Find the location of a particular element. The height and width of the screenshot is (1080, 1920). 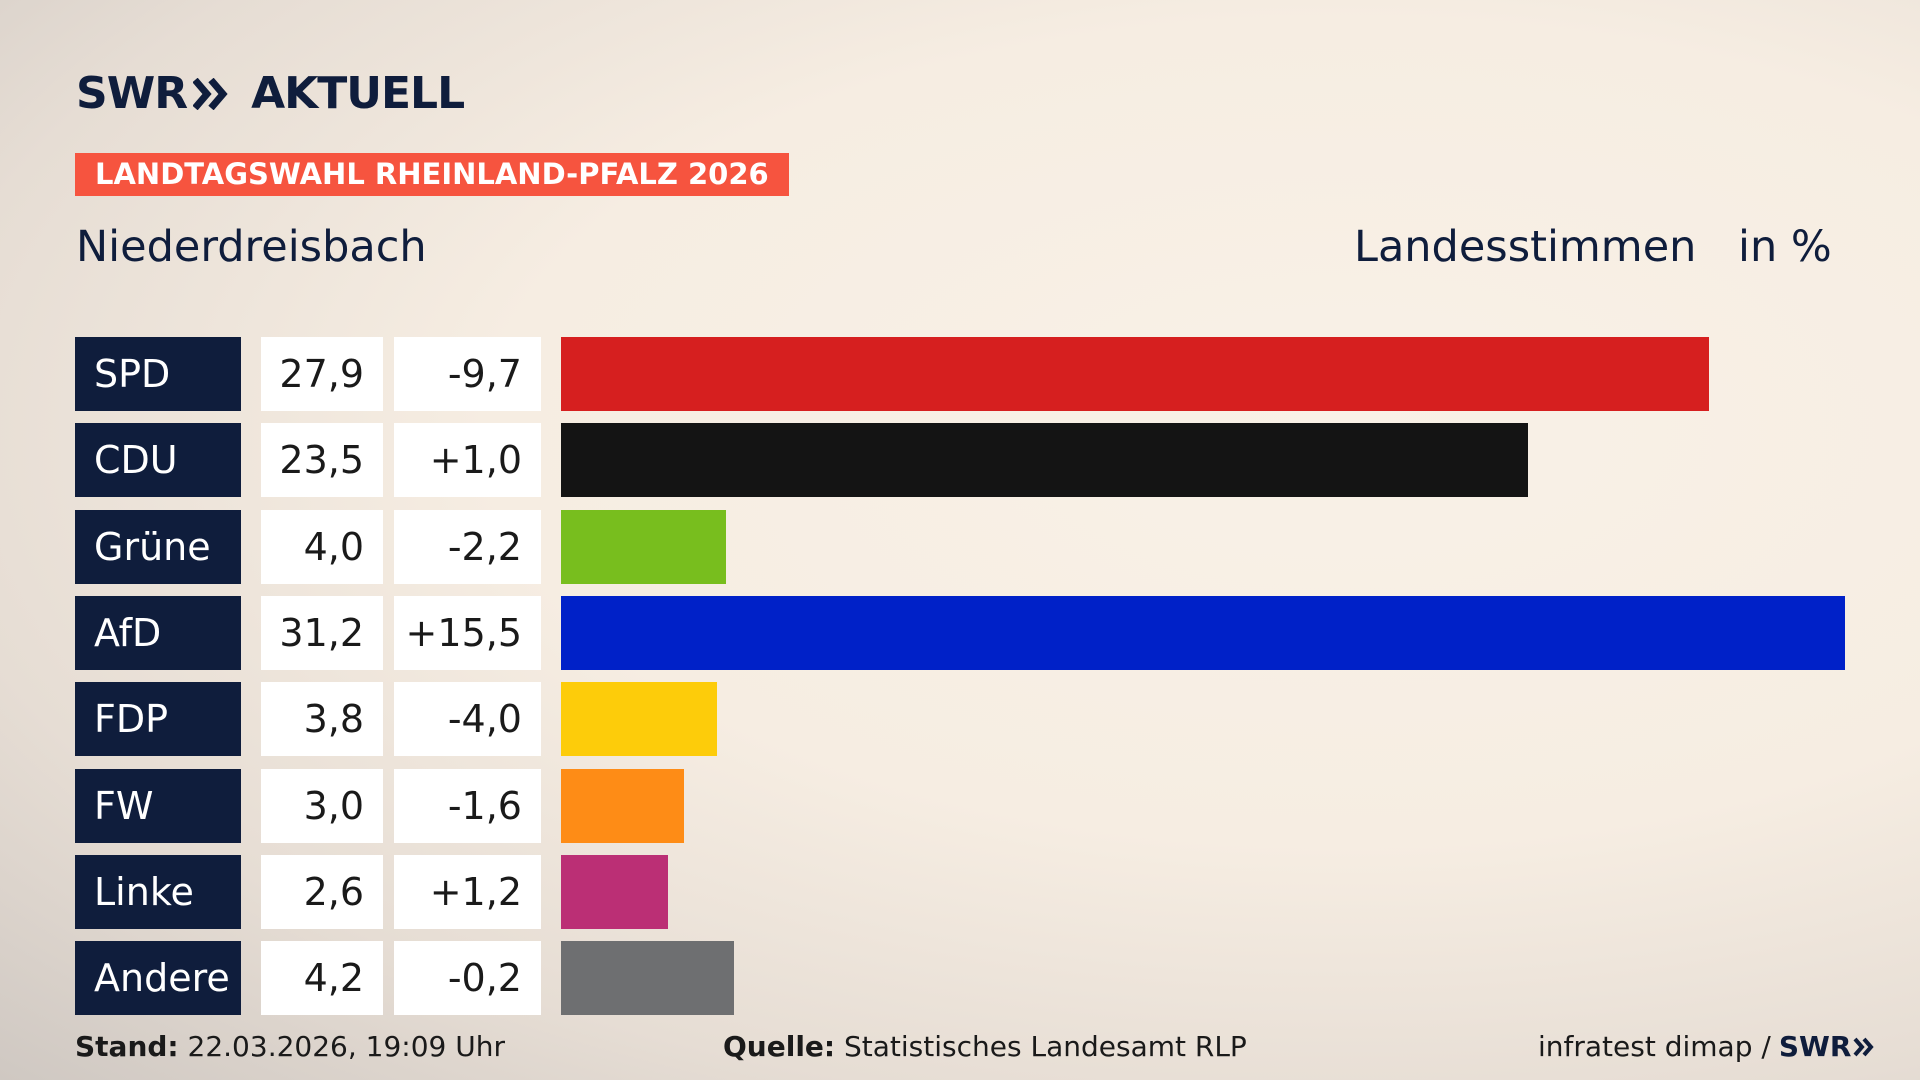

value-label: 4,2 is located at coordinates (322, 978).